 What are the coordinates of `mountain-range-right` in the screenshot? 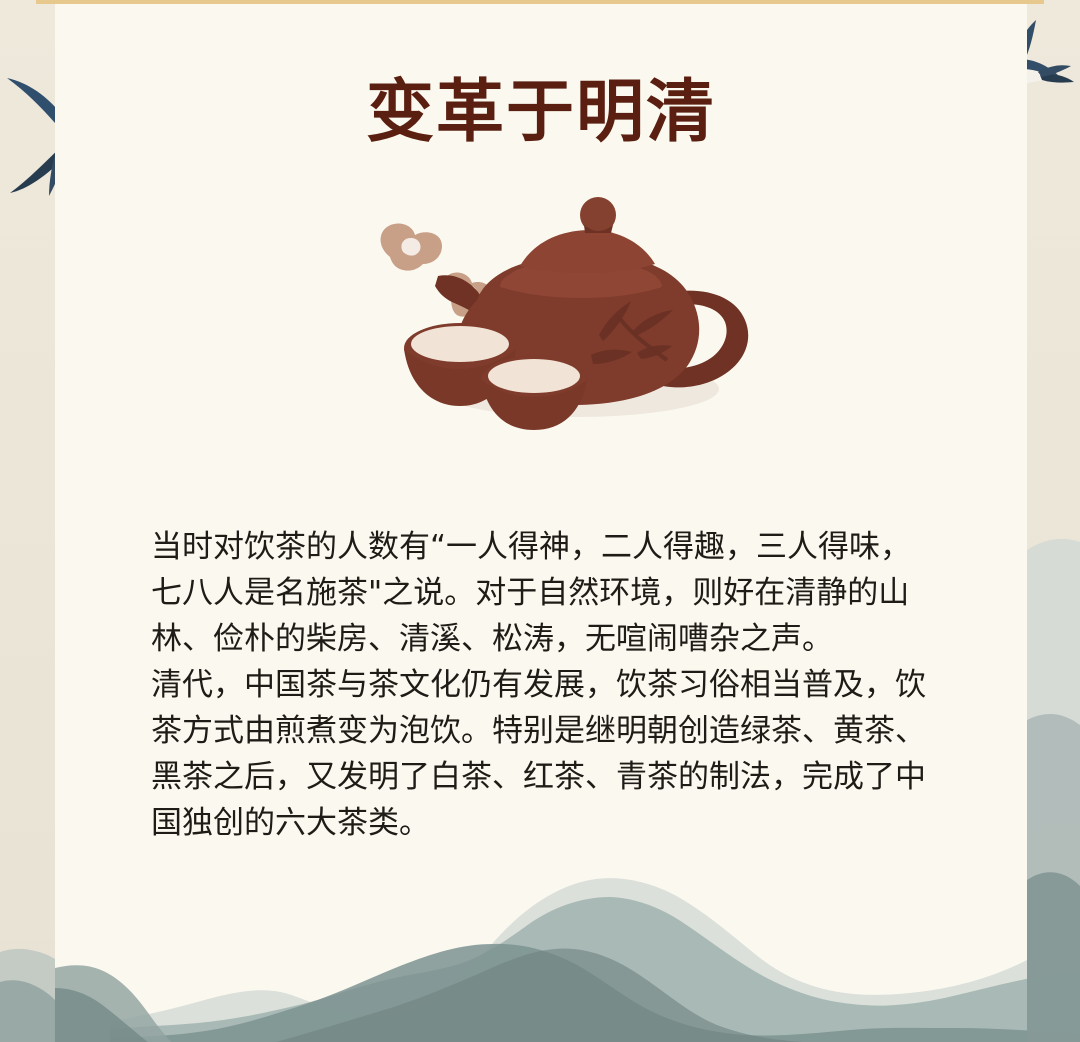 It's located at (1053, 790).